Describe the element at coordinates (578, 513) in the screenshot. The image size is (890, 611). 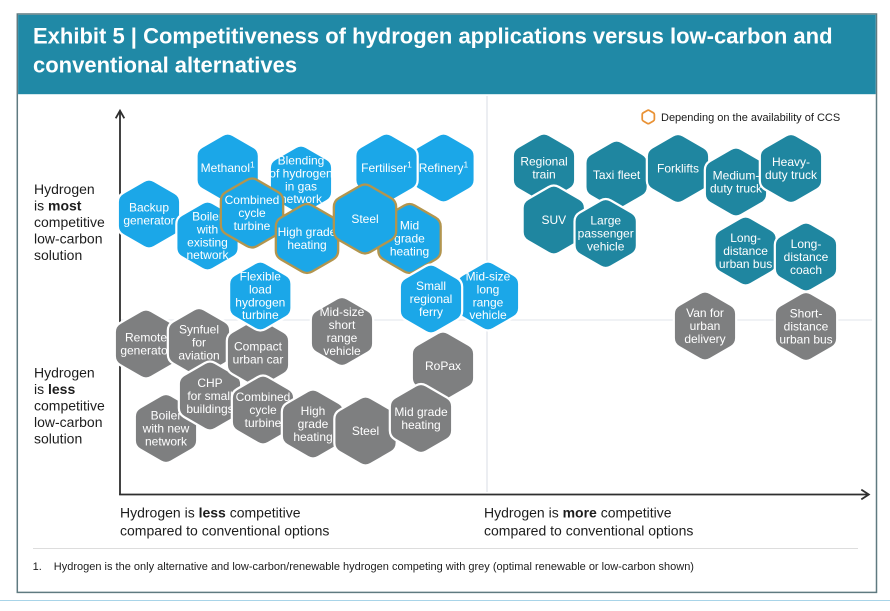
I see `svg-text: Hydrogen is more competitive` at that location.